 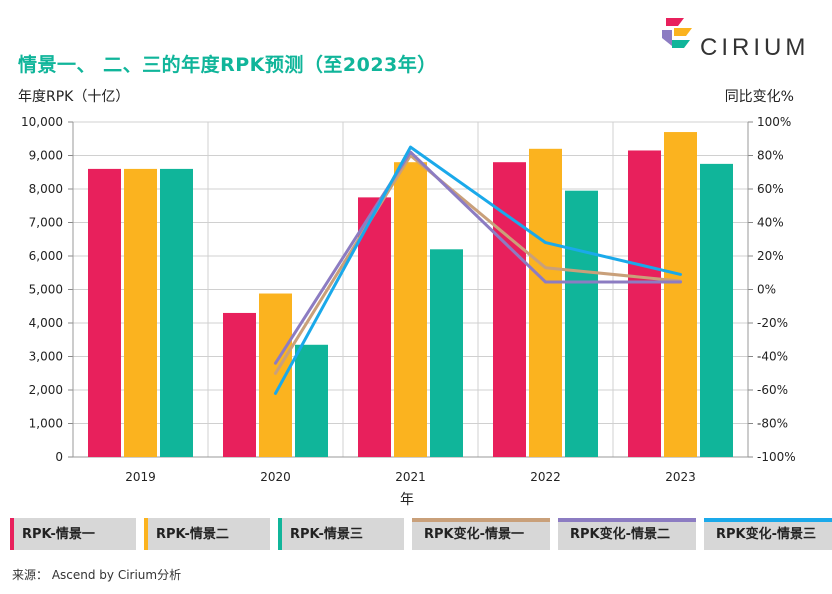 I want to click on y2-tick-label: -60%, so click(x=772, y=390).